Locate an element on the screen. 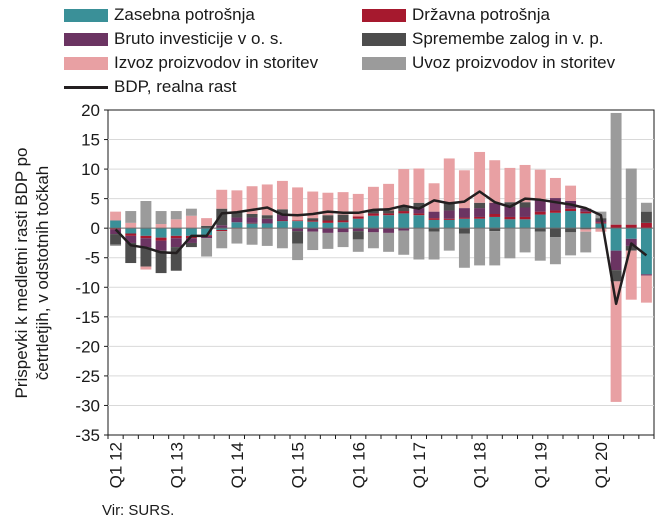 Image resolution: width=658 pixels, height=532 pixels. legend-label-exports: Izvoz proizvodov in storitev is located at coordinates (216, 62).